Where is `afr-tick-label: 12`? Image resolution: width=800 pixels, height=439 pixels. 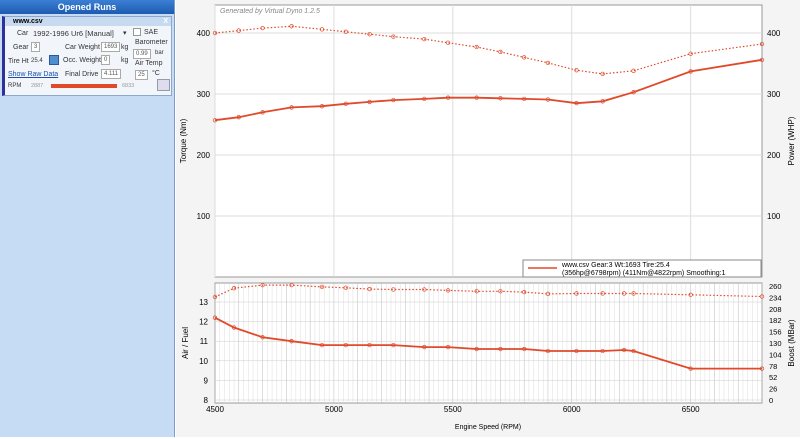 afr-tick-label: 12 is located at coordinates (203, 322).